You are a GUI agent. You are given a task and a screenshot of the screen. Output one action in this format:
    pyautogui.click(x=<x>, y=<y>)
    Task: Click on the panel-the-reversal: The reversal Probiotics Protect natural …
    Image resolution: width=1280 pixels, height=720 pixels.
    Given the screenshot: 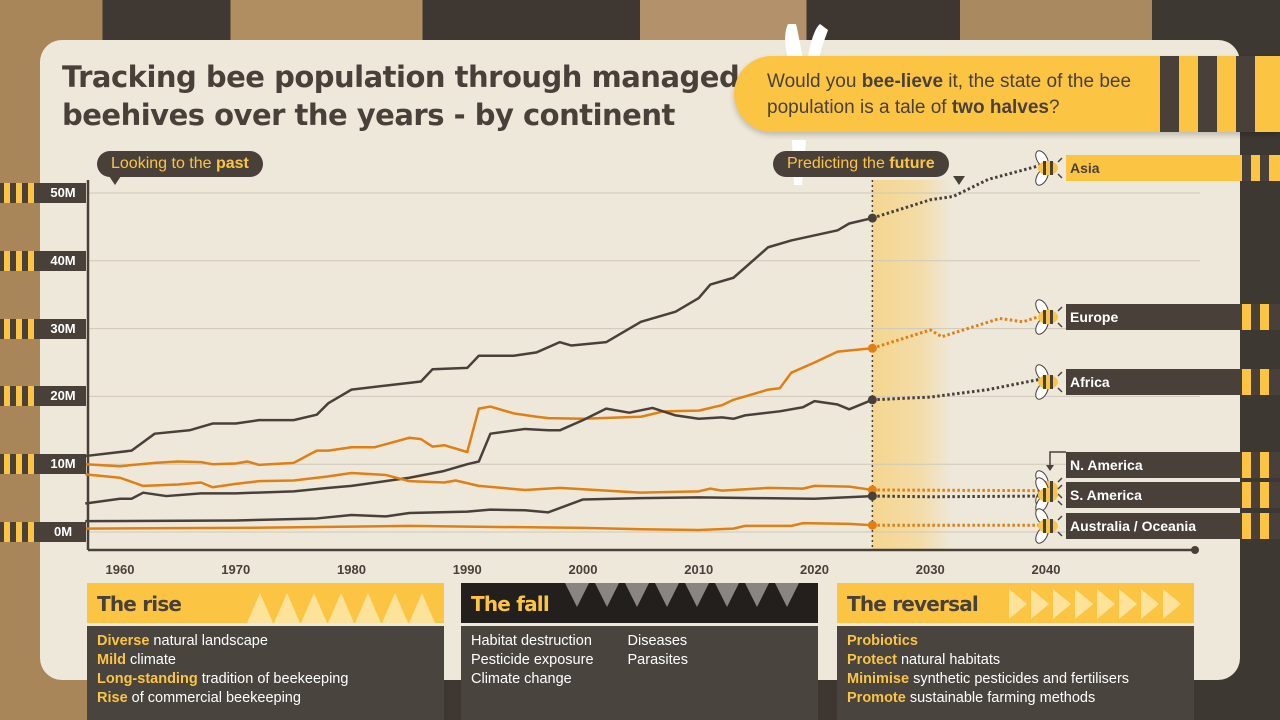 What is the action you would take?
    pyautogui.click(x=1015, y=651)
    